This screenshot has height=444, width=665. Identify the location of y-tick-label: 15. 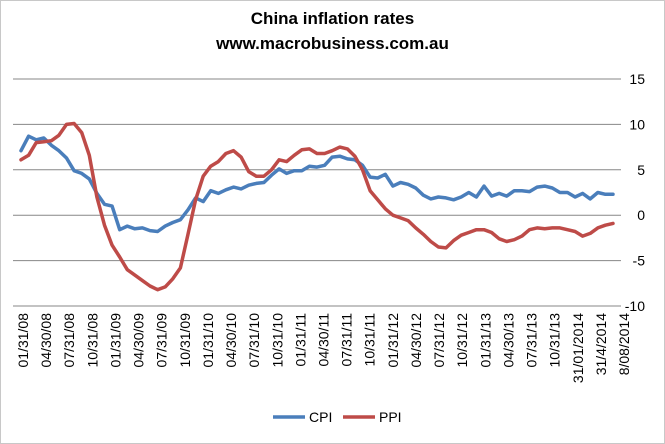
(637, 79).